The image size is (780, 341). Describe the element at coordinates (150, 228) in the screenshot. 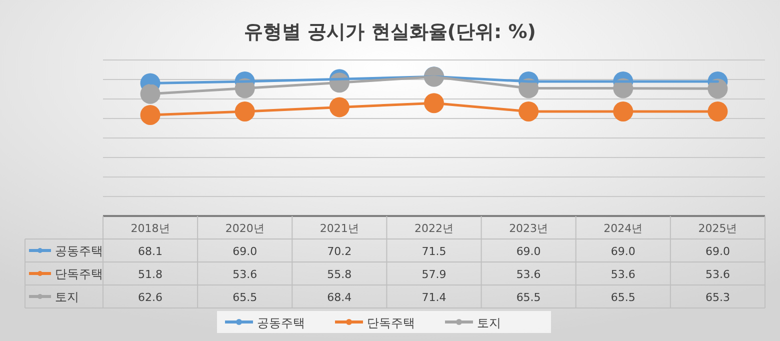

I see `x-tick-label: 2018년` at that location.